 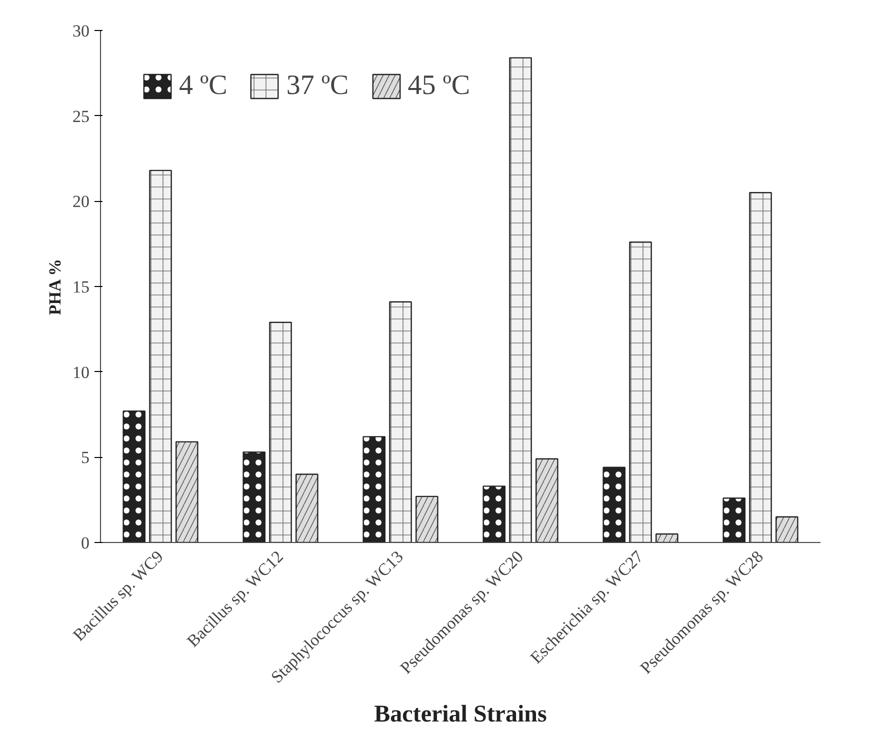 What do you see at coordinates (85, 458) in the screenshot?
I see `y-tick-label: 5` at bounding box center [85, 458].